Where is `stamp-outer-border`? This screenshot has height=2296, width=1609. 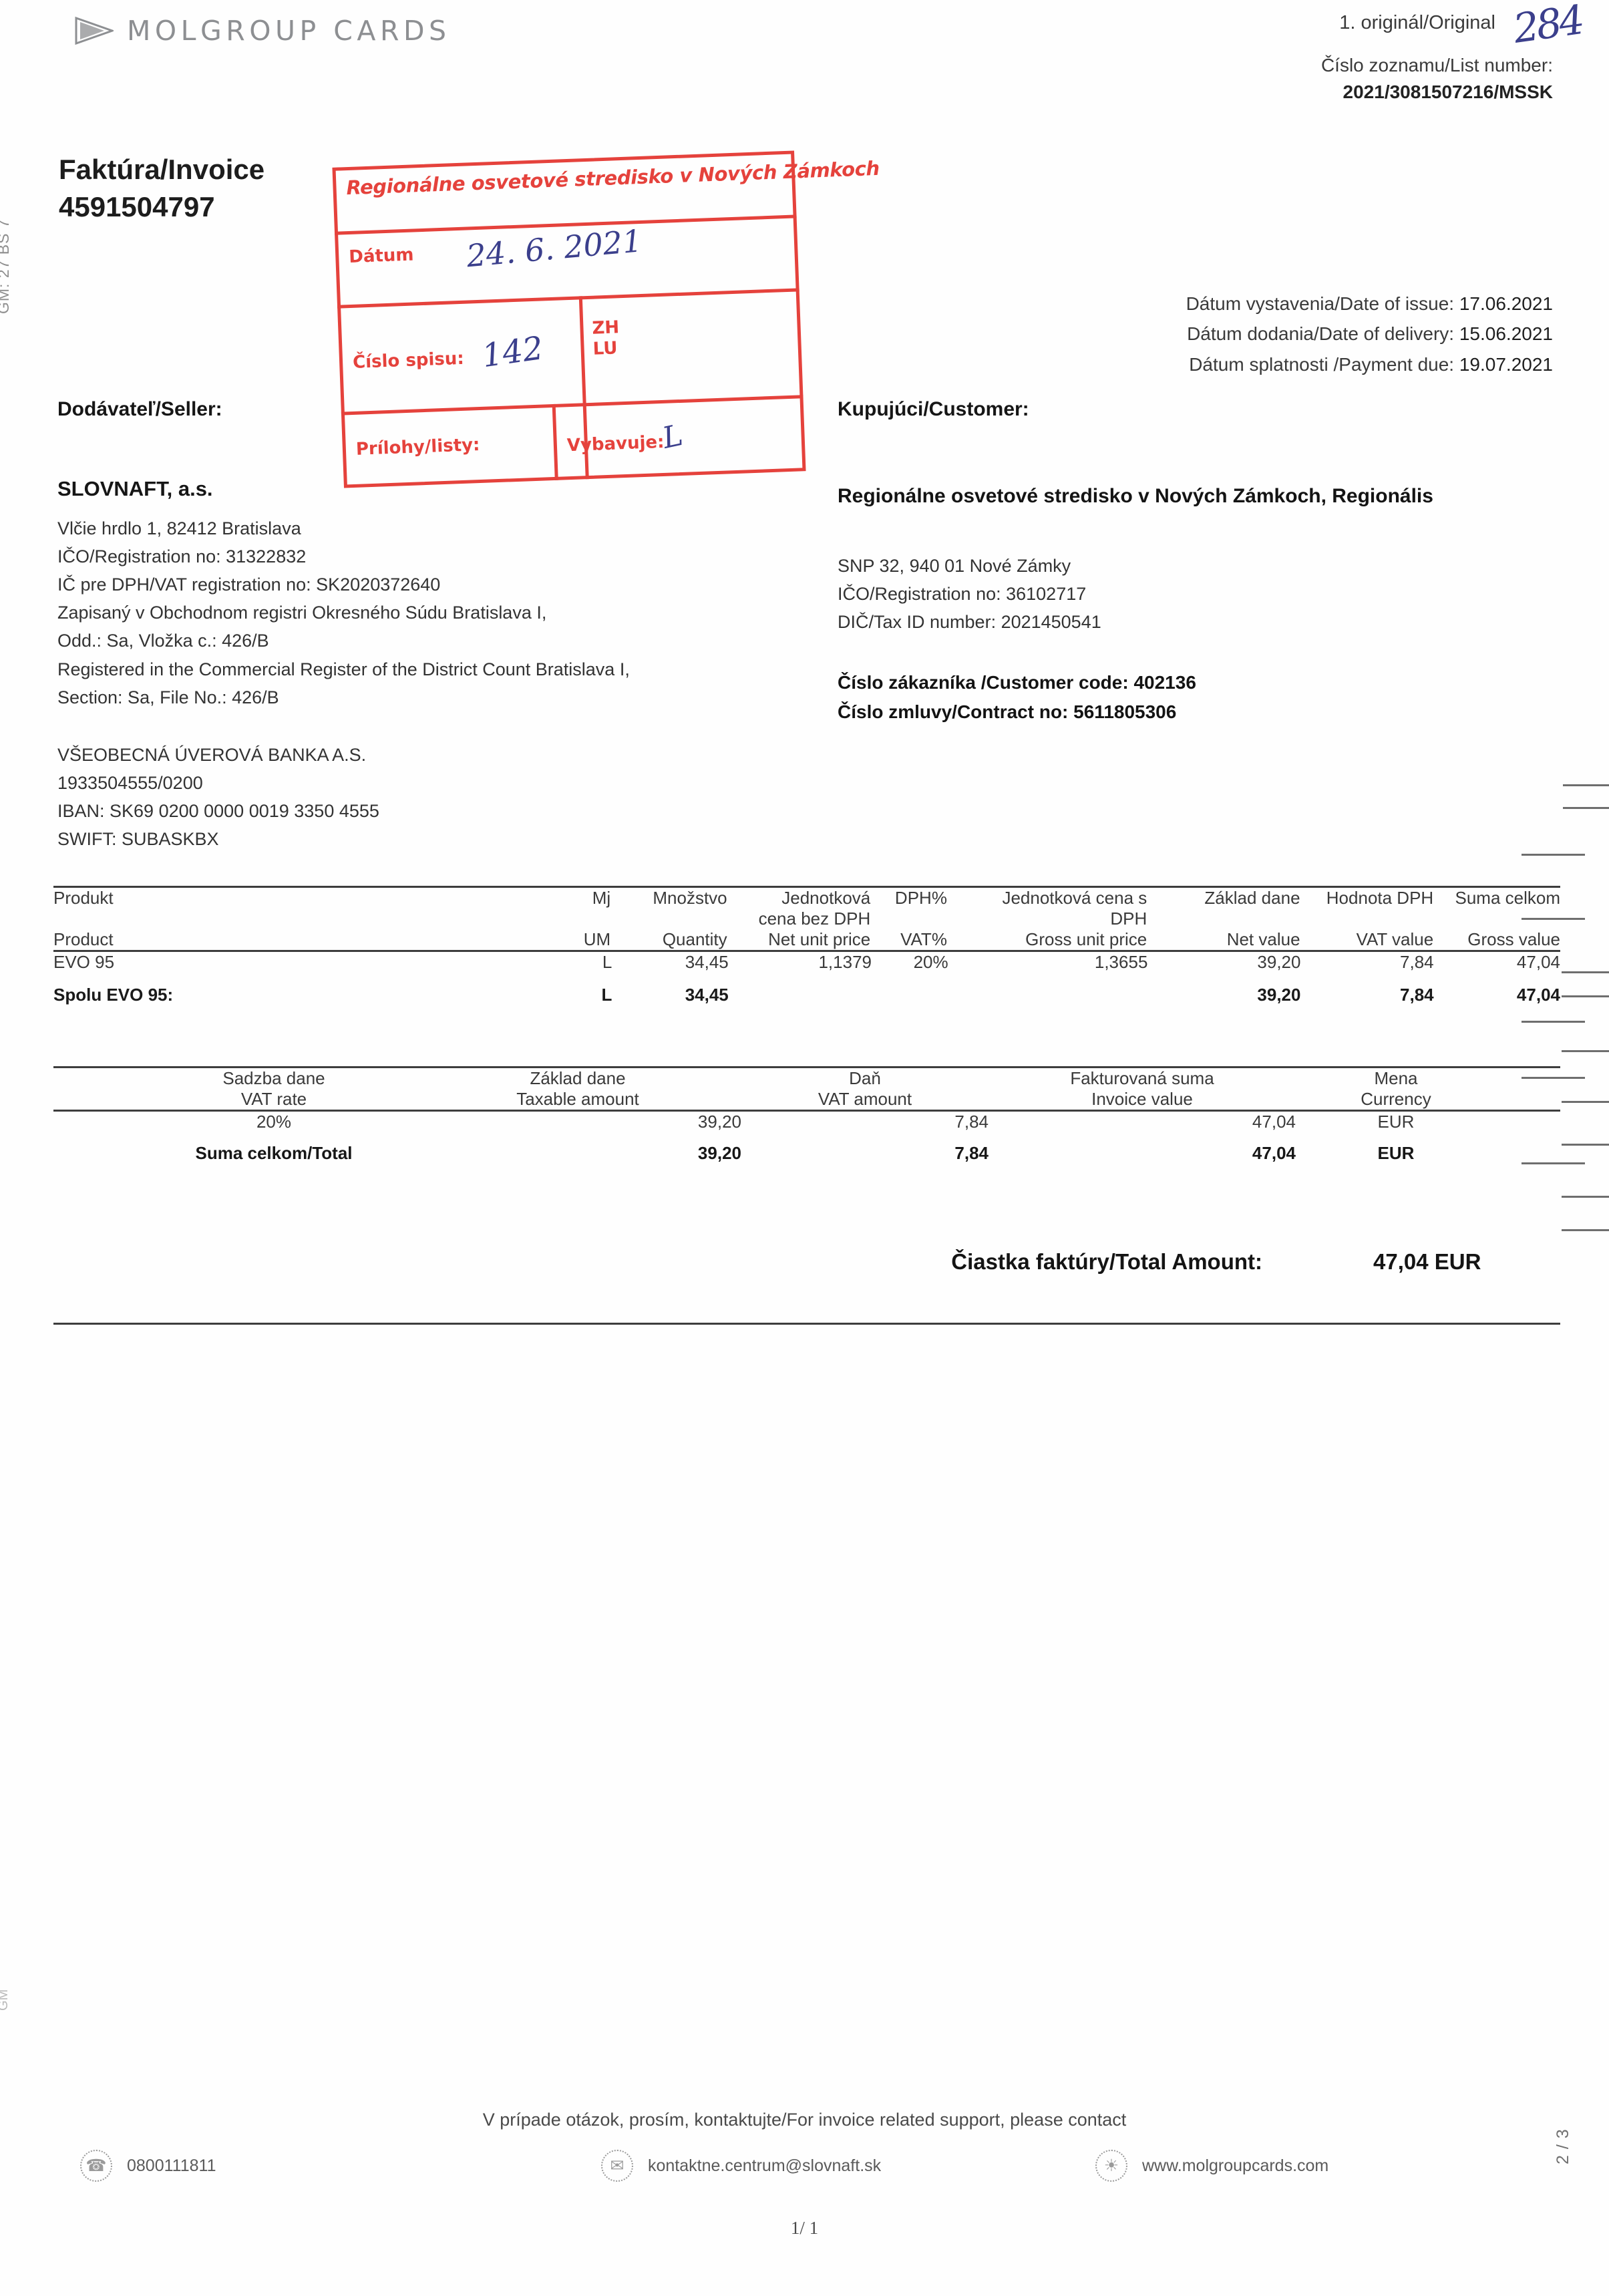
stamp-outer-border is located at coordinates (569, 319).